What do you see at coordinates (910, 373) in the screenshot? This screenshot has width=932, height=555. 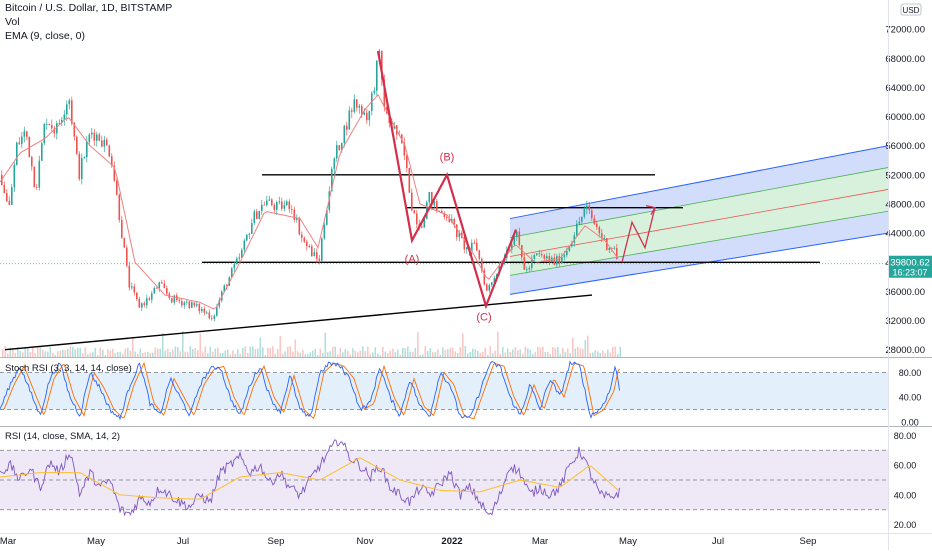 I see `stoch-axis-tick: 80.00` at bounding box center [910, 373].